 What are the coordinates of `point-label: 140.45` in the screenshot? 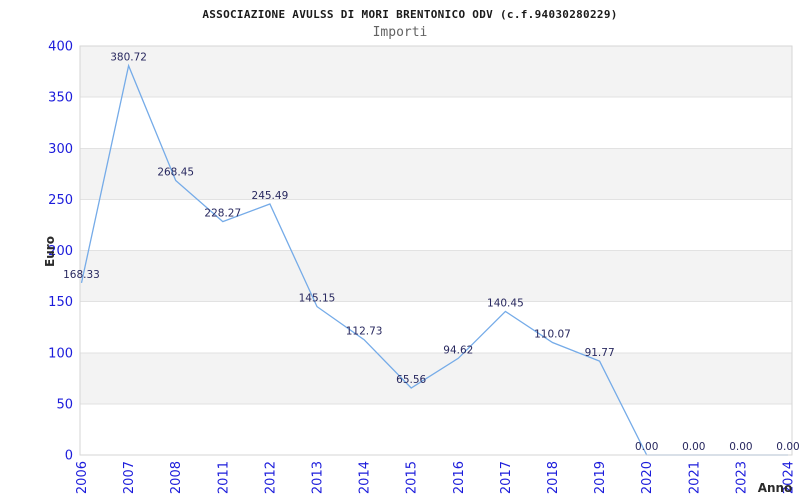 It's located at (505, 303).